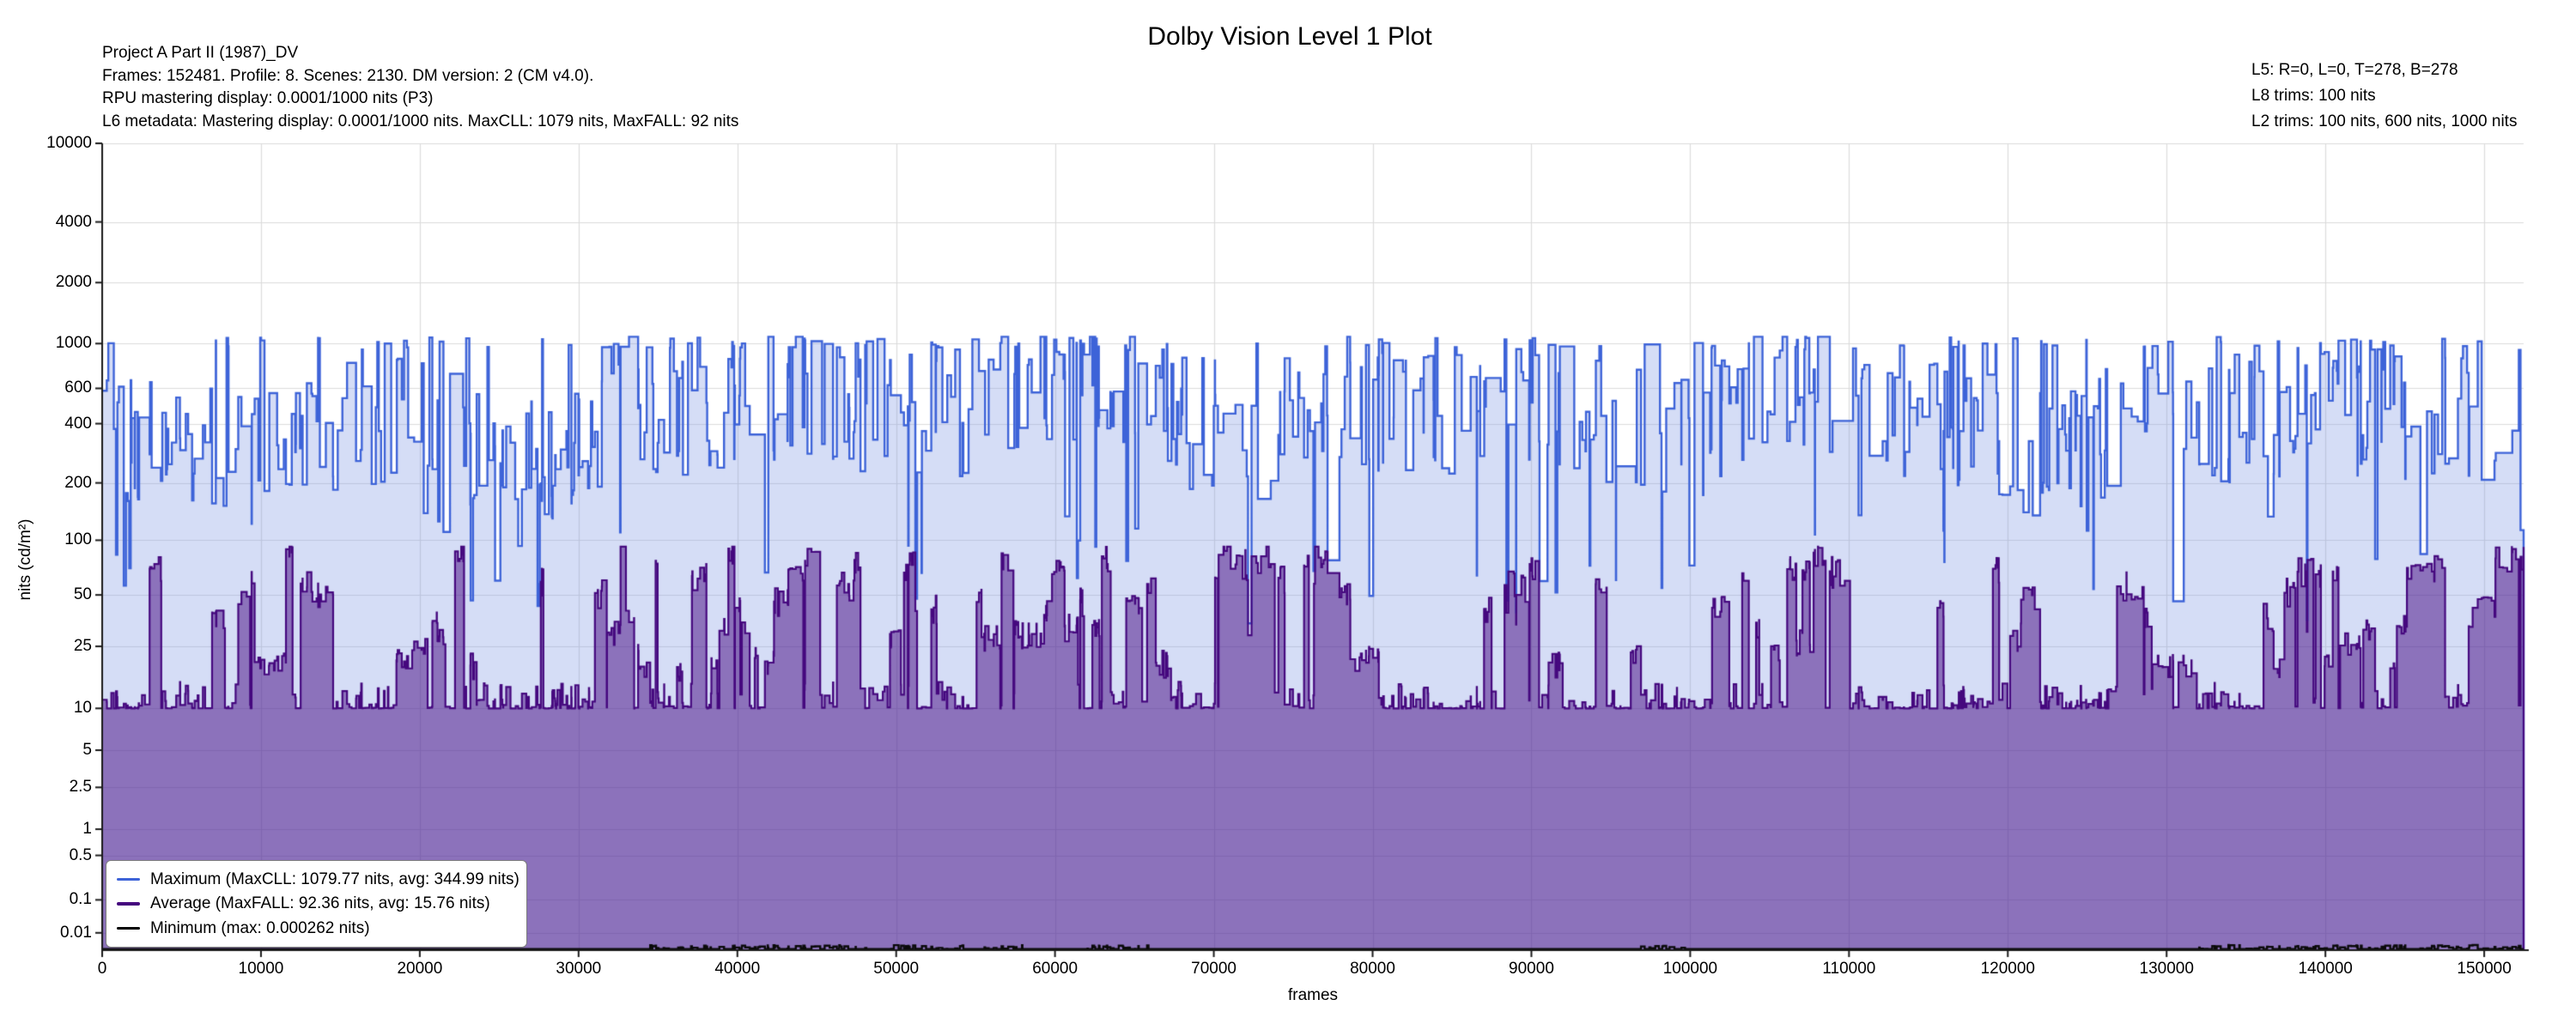 Image resolution: width=2576 pixels, height=1030 pixels. Describe the element at coordinates (896, 969) in the screenshot. I see `x-tick-label: 50000` at that location.